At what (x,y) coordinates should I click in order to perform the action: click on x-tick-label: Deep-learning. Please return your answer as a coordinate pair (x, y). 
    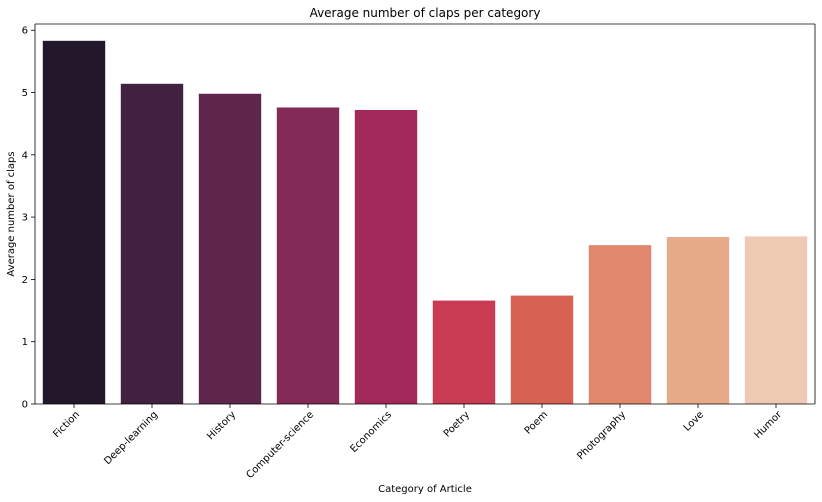
    Looking at the image, I should click on (131, 438).